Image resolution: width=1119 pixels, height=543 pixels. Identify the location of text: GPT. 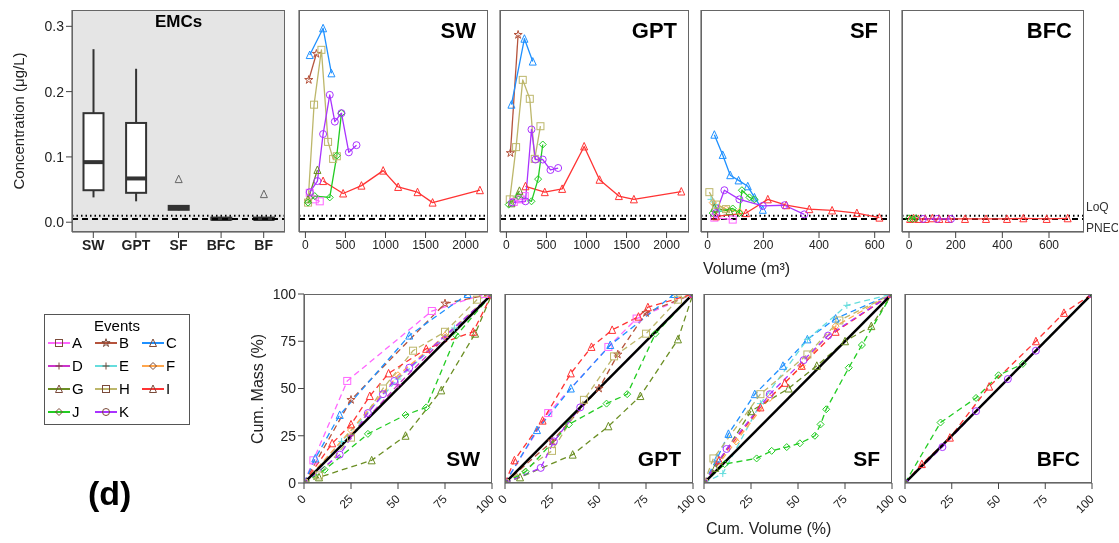
(659, 459).